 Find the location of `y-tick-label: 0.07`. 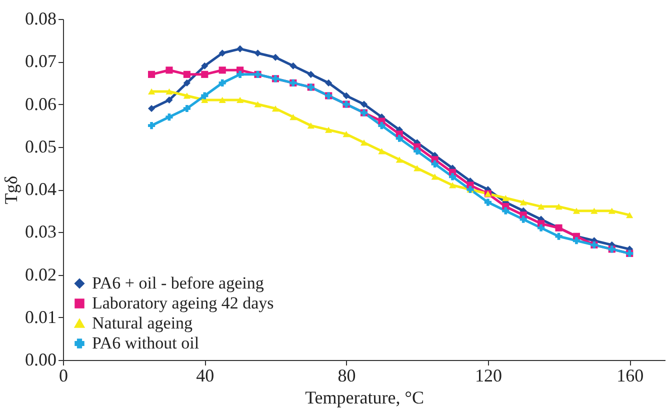

y-tick-label: 0.07 is located at coordinates (40, 61).